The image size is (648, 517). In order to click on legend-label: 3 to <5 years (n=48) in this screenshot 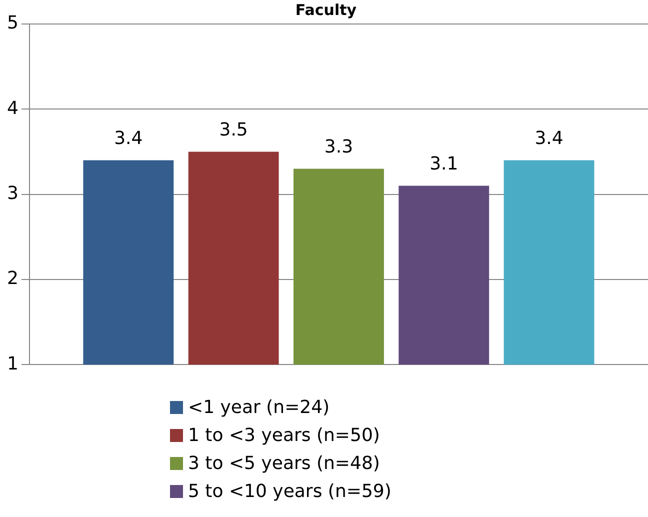, I will do `click(284, 463)`.